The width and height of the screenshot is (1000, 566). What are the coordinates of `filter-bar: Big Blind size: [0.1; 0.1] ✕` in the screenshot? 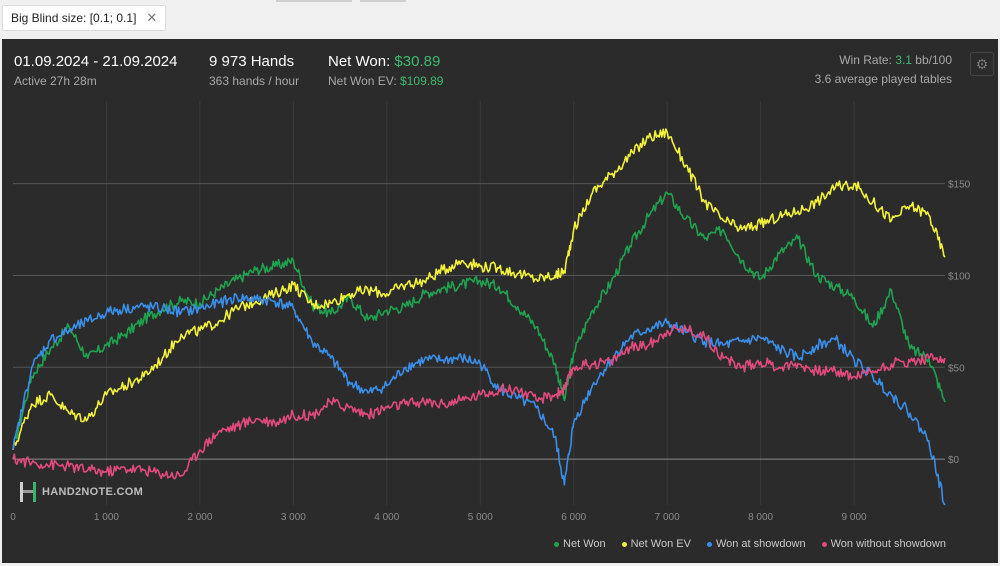 It's located at (500, 19).